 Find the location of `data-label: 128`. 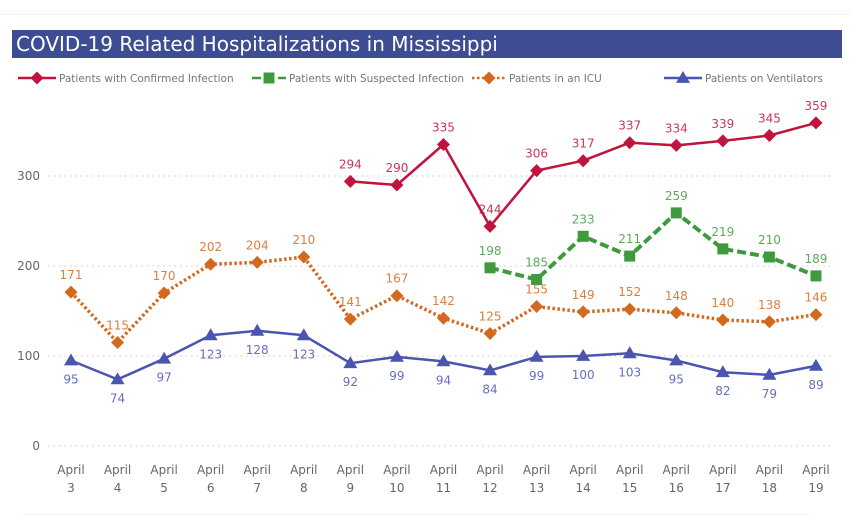

data-label: 128 is located at coordinates (257, 350).